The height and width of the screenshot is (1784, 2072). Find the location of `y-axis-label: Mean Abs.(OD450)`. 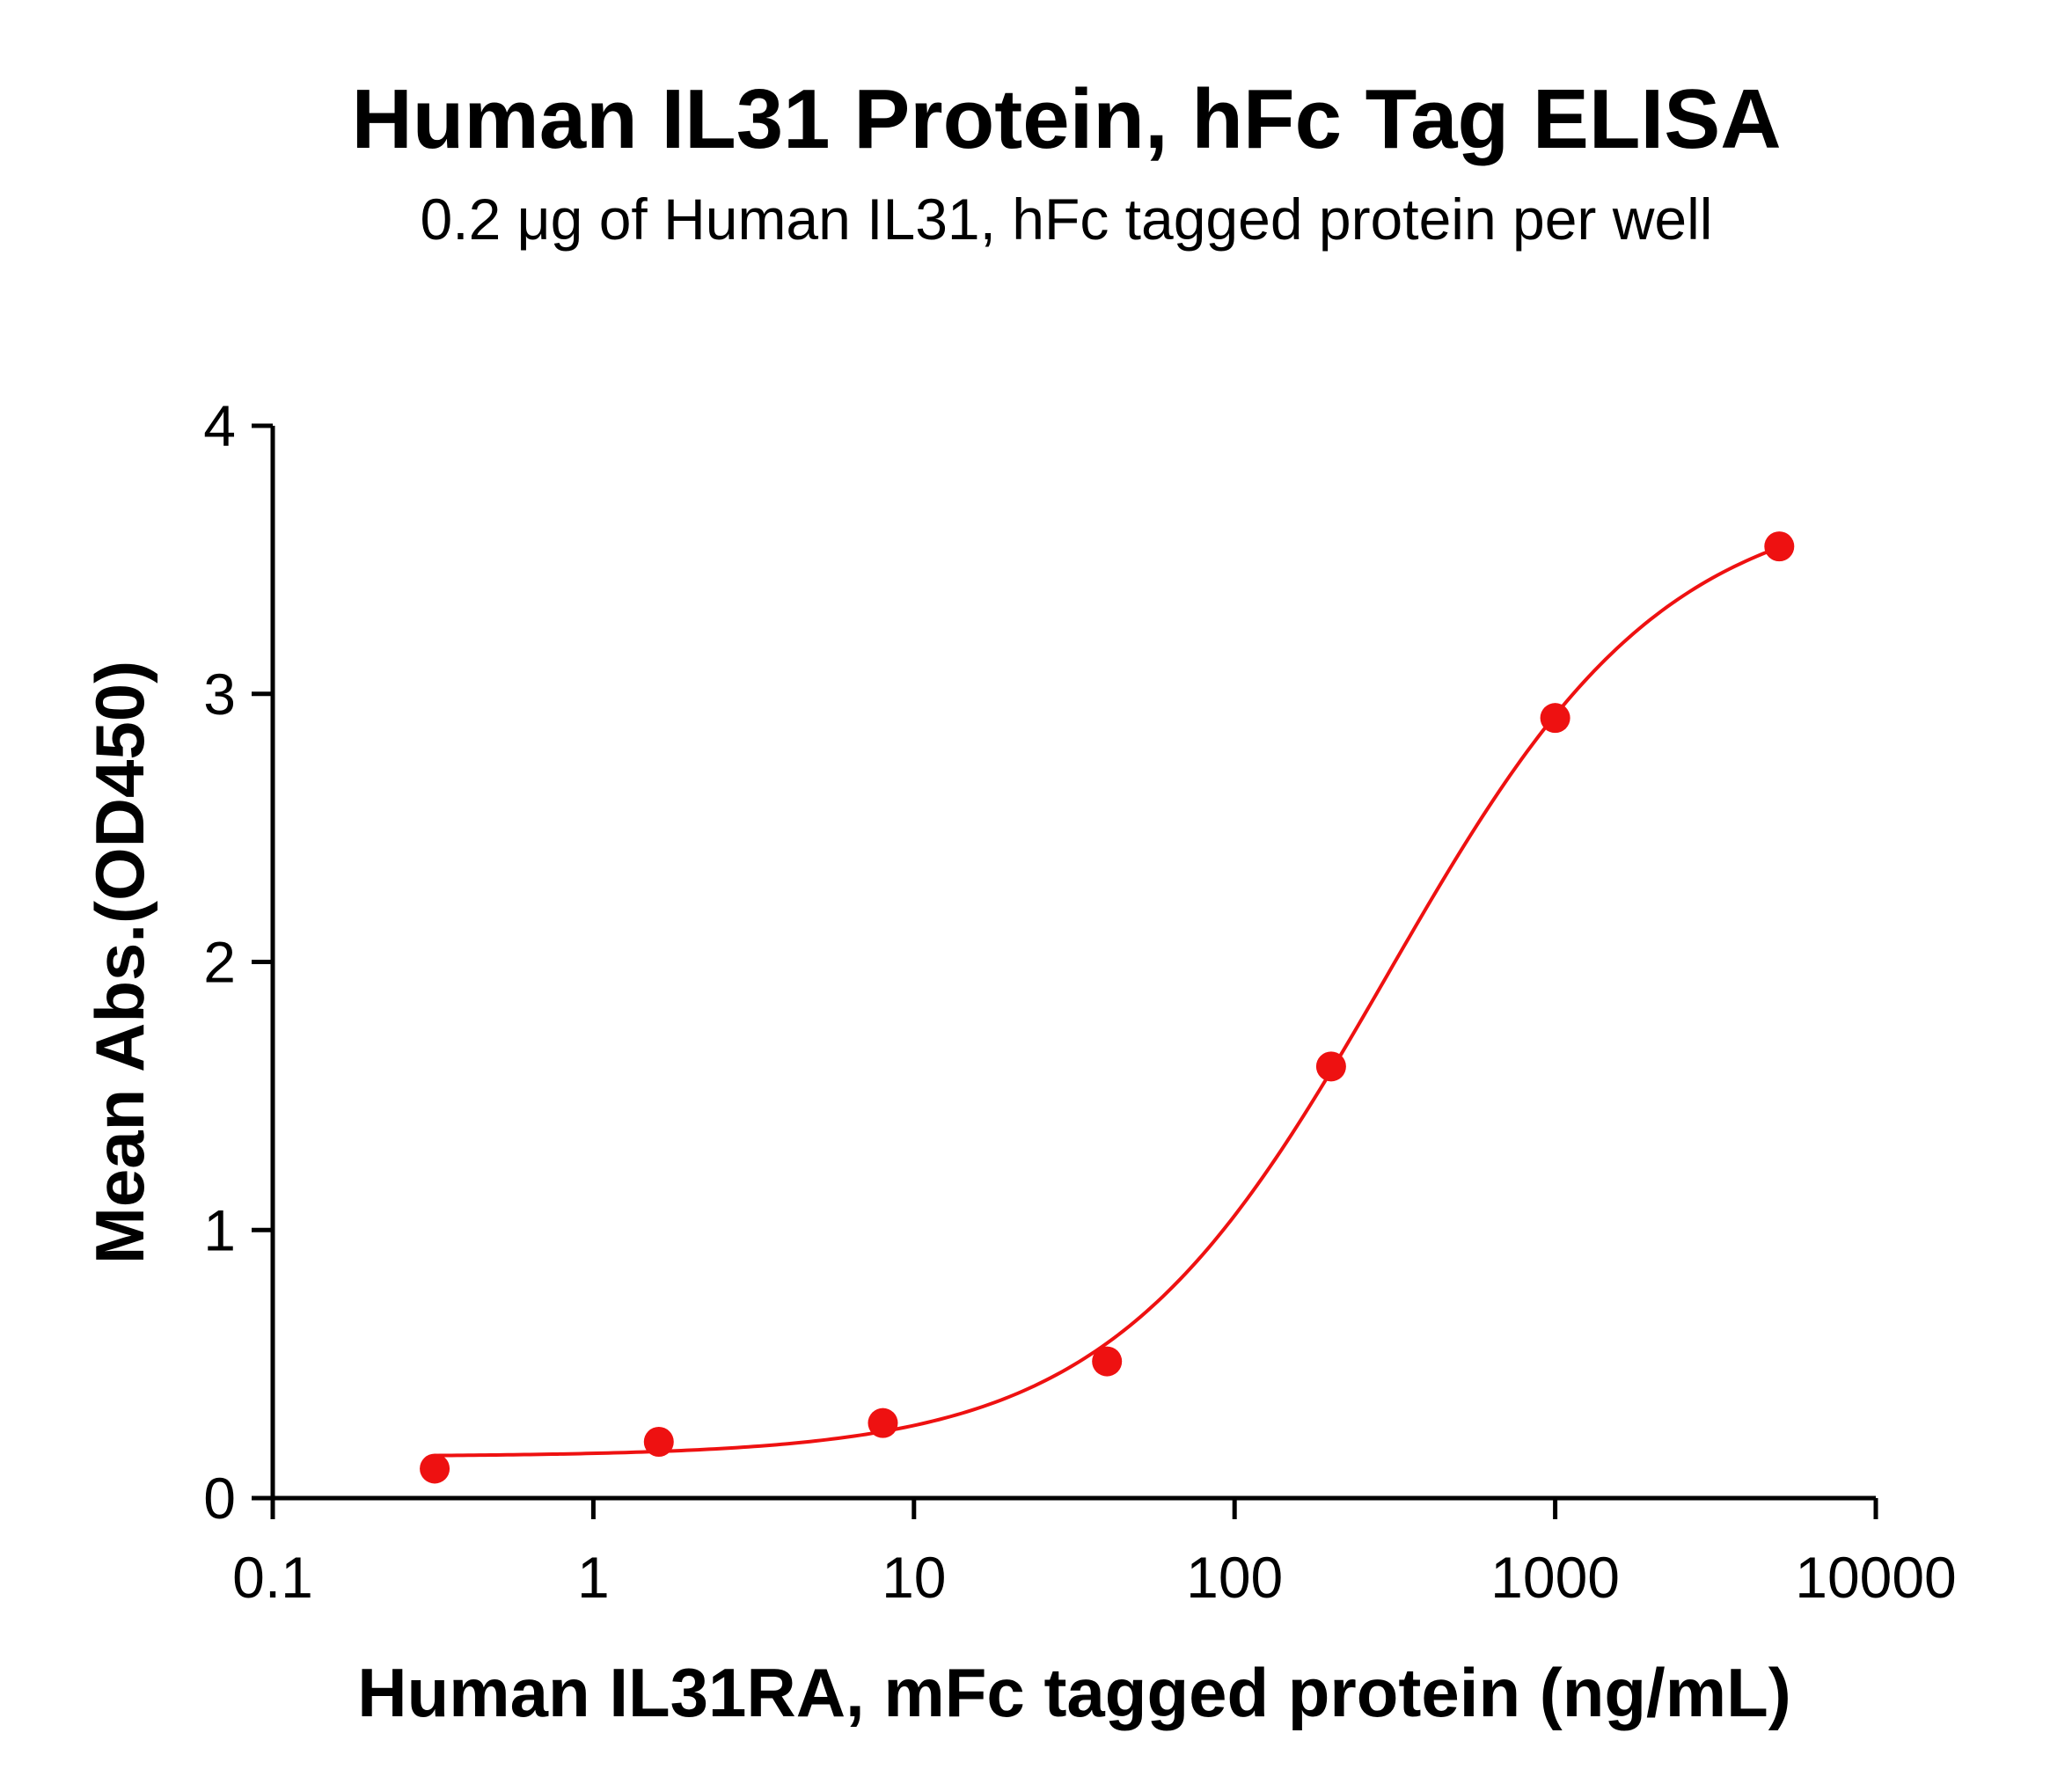

y-axis-label: Mean Abs.(OD450) is located at coordinates (120, 963).